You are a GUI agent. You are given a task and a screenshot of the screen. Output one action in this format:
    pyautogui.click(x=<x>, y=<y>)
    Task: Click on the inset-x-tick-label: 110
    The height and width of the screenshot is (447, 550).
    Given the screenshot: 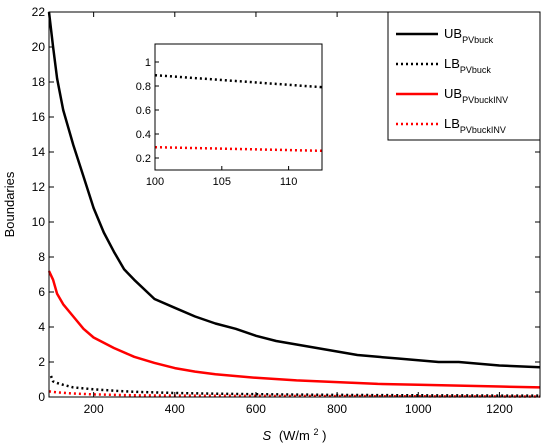 What is the action you would take?
    pyautogui.click(x=289, y=182)
    